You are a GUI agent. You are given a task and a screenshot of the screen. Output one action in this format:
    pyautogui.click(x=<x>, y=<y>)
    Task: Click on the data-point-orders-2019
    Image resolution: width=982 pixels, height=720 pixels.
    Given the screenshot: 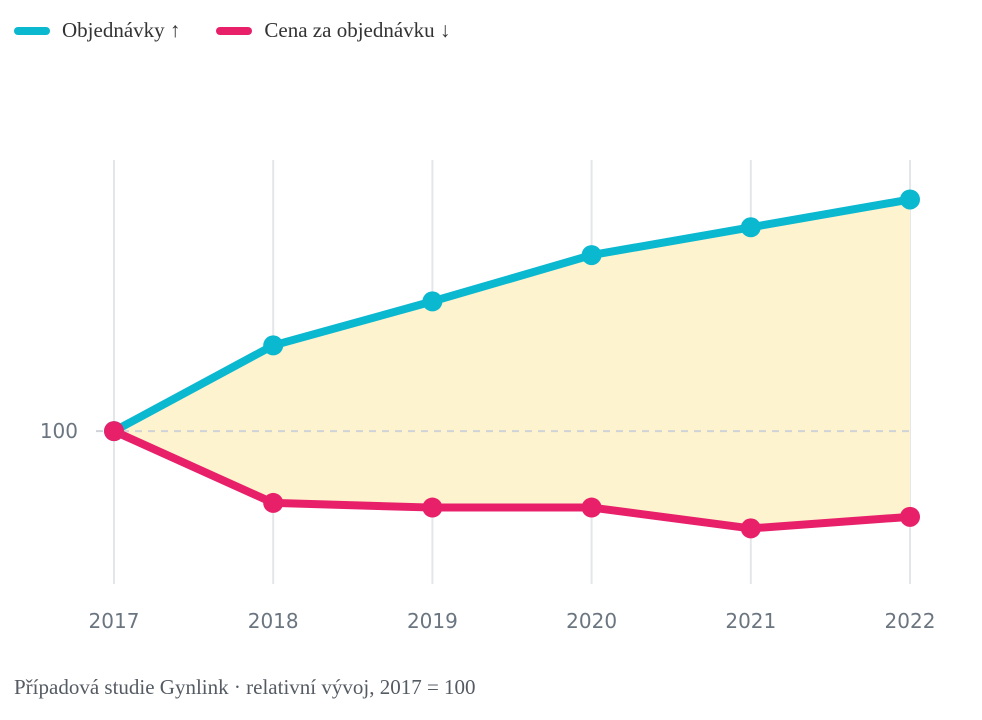 What is the action you would take?
    pyautogui.click(x=432, y=301)
    